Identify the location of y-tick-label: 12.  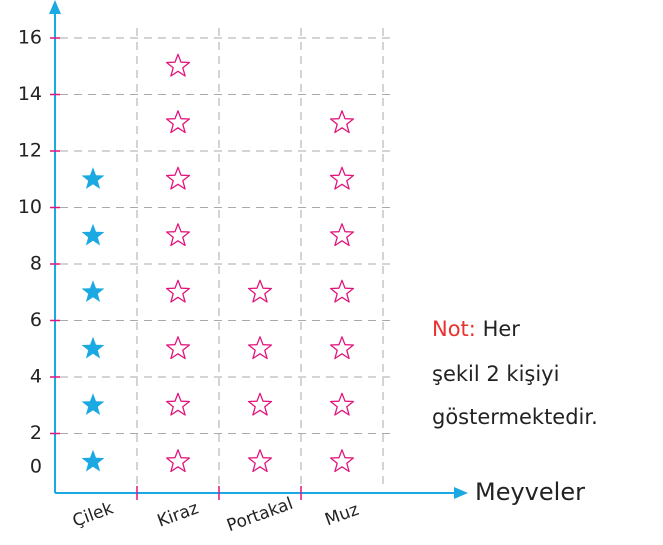
(30, 151).